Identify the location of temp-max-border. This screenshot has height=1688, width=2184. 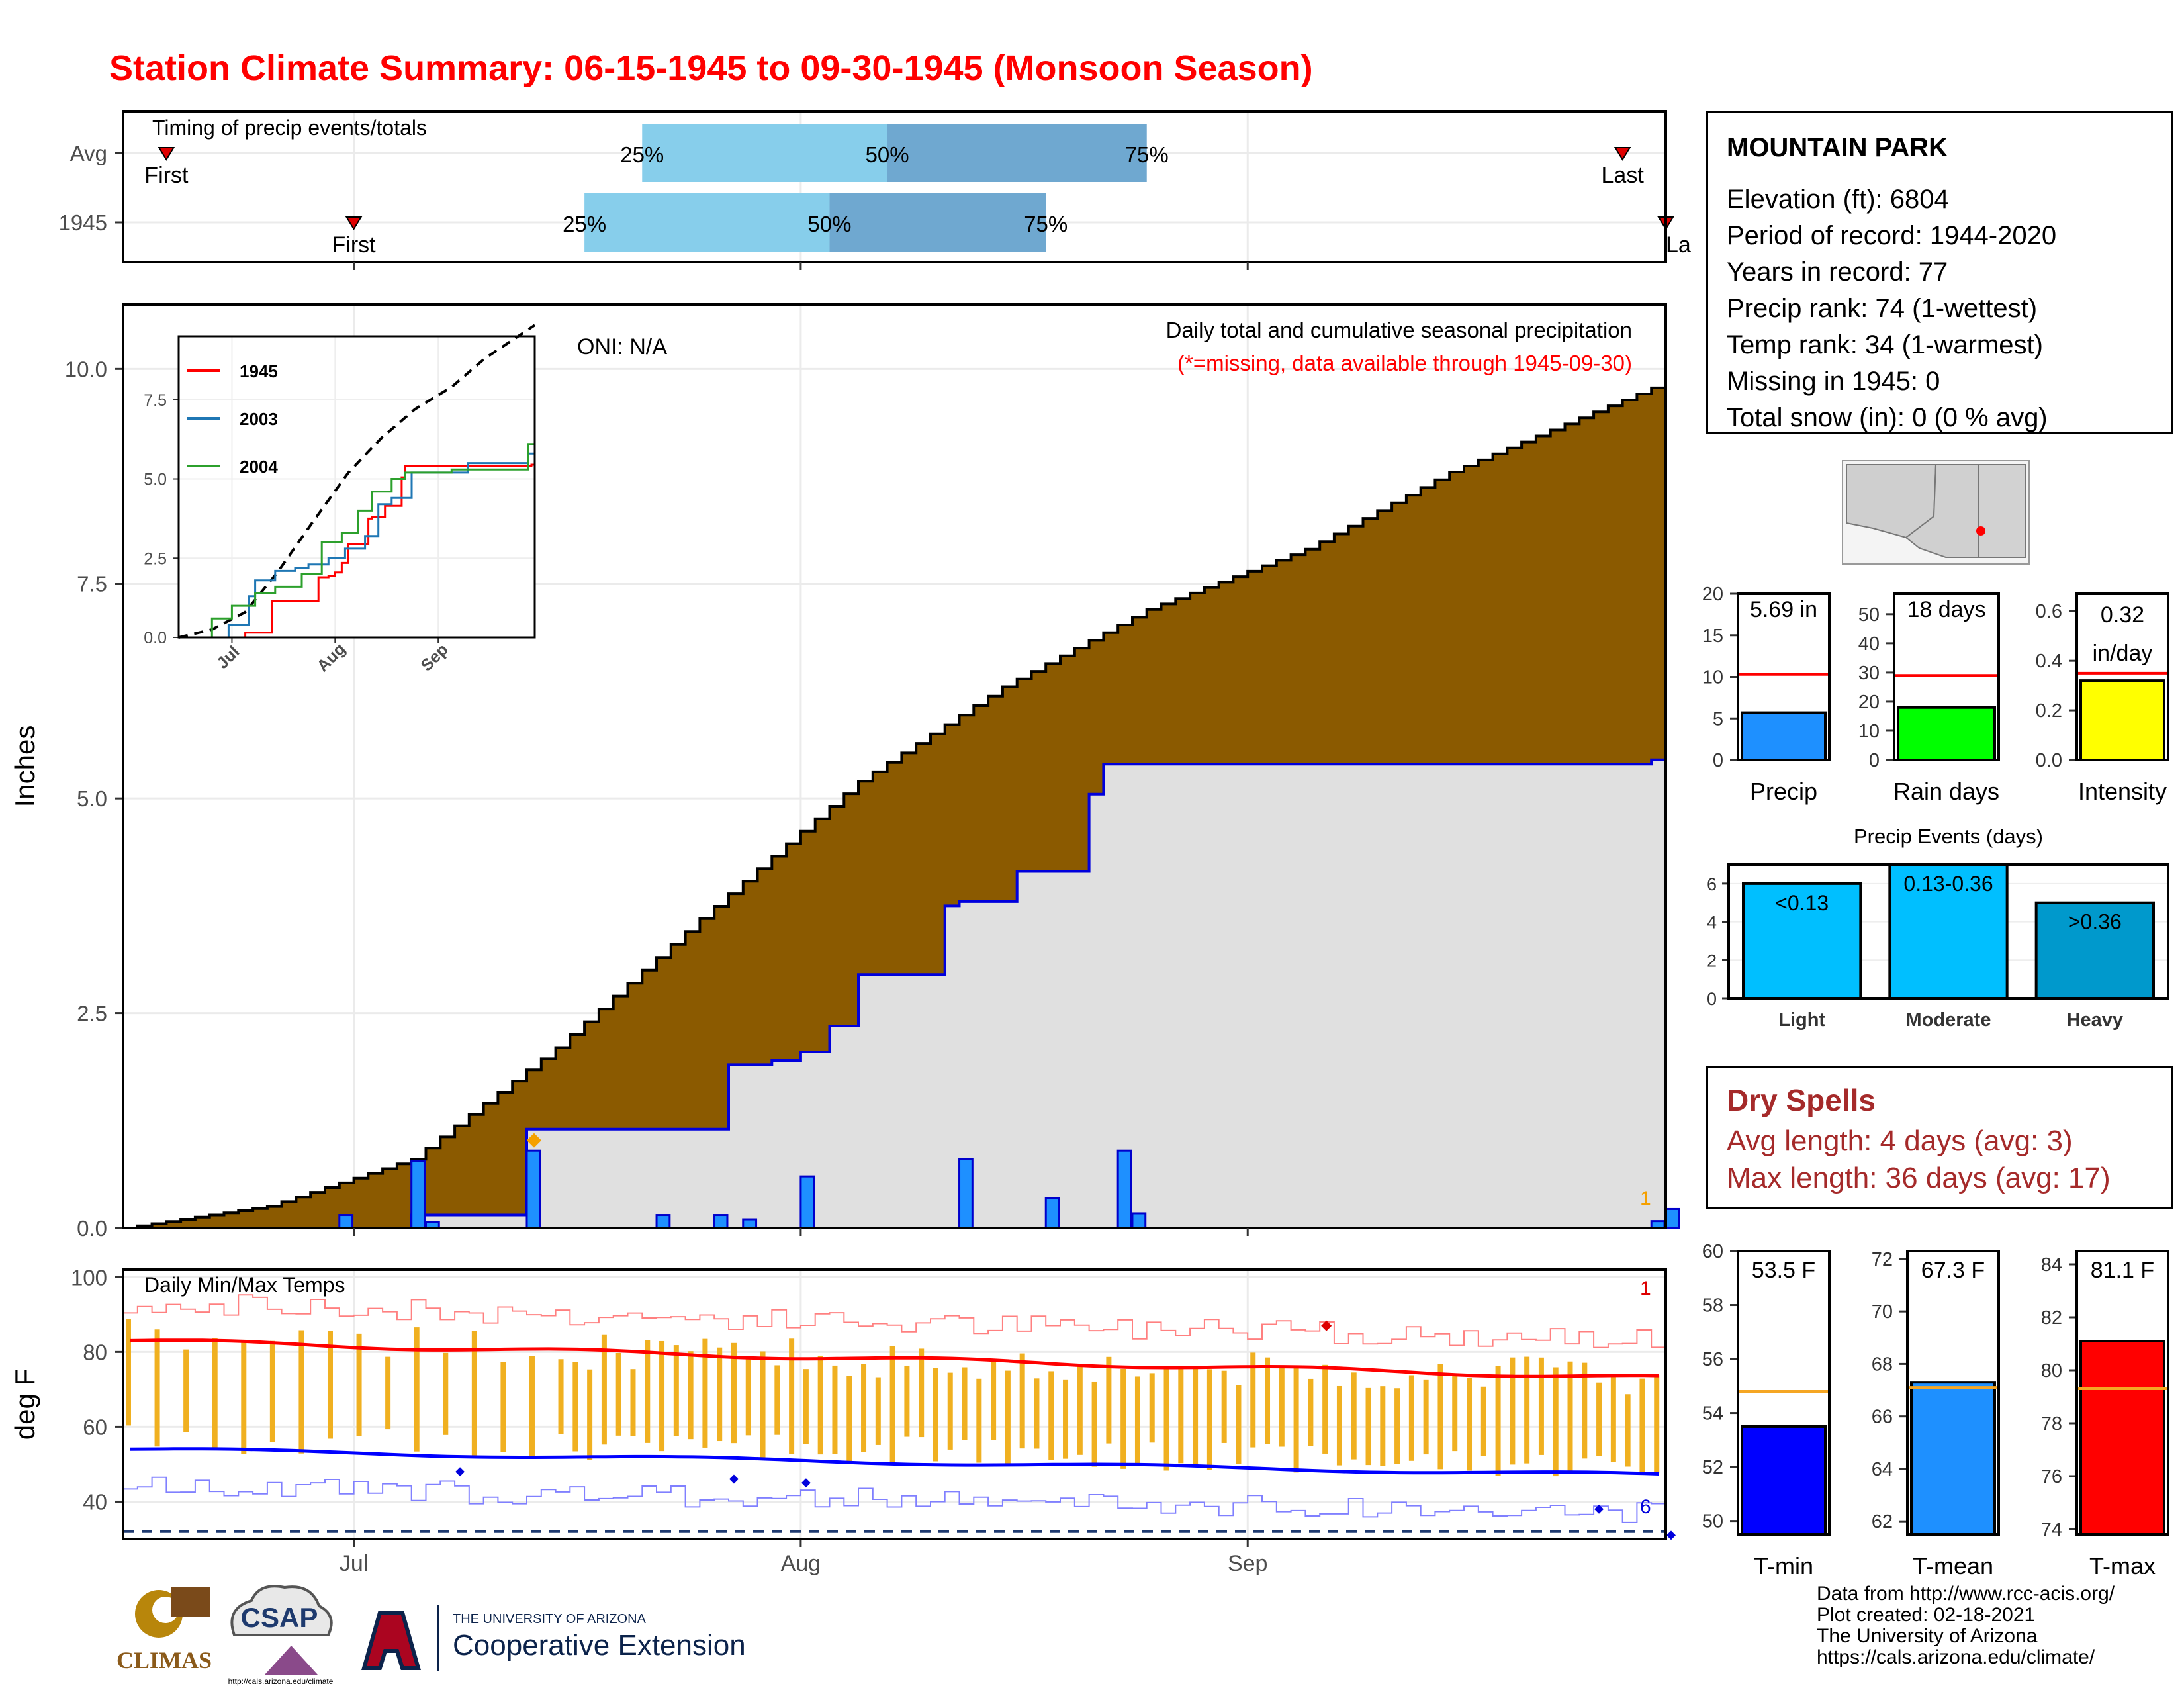
(2122, 1393).